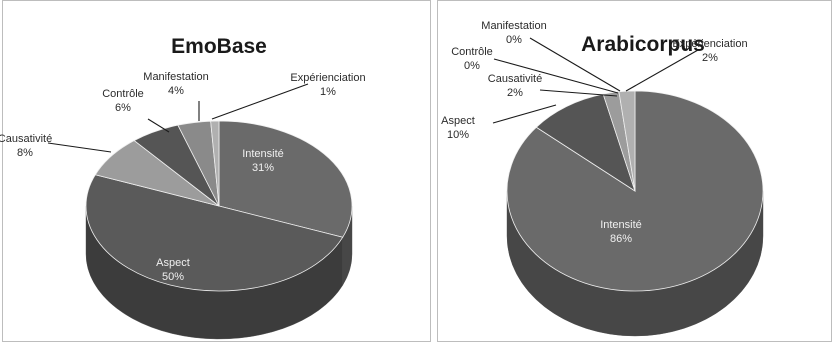  I want to click on slice-percent: 6%, so click(123, 108).